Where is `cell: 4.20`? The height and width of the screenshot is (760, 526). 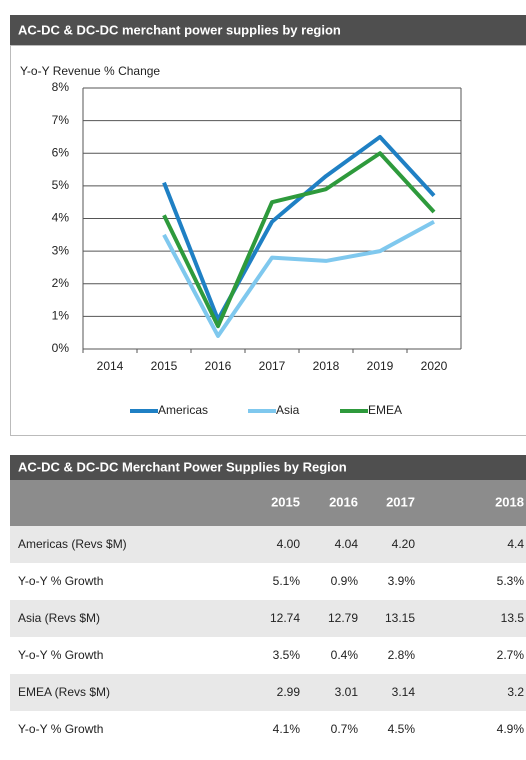 cell: 4.20 is located at coordinates (404, 544).